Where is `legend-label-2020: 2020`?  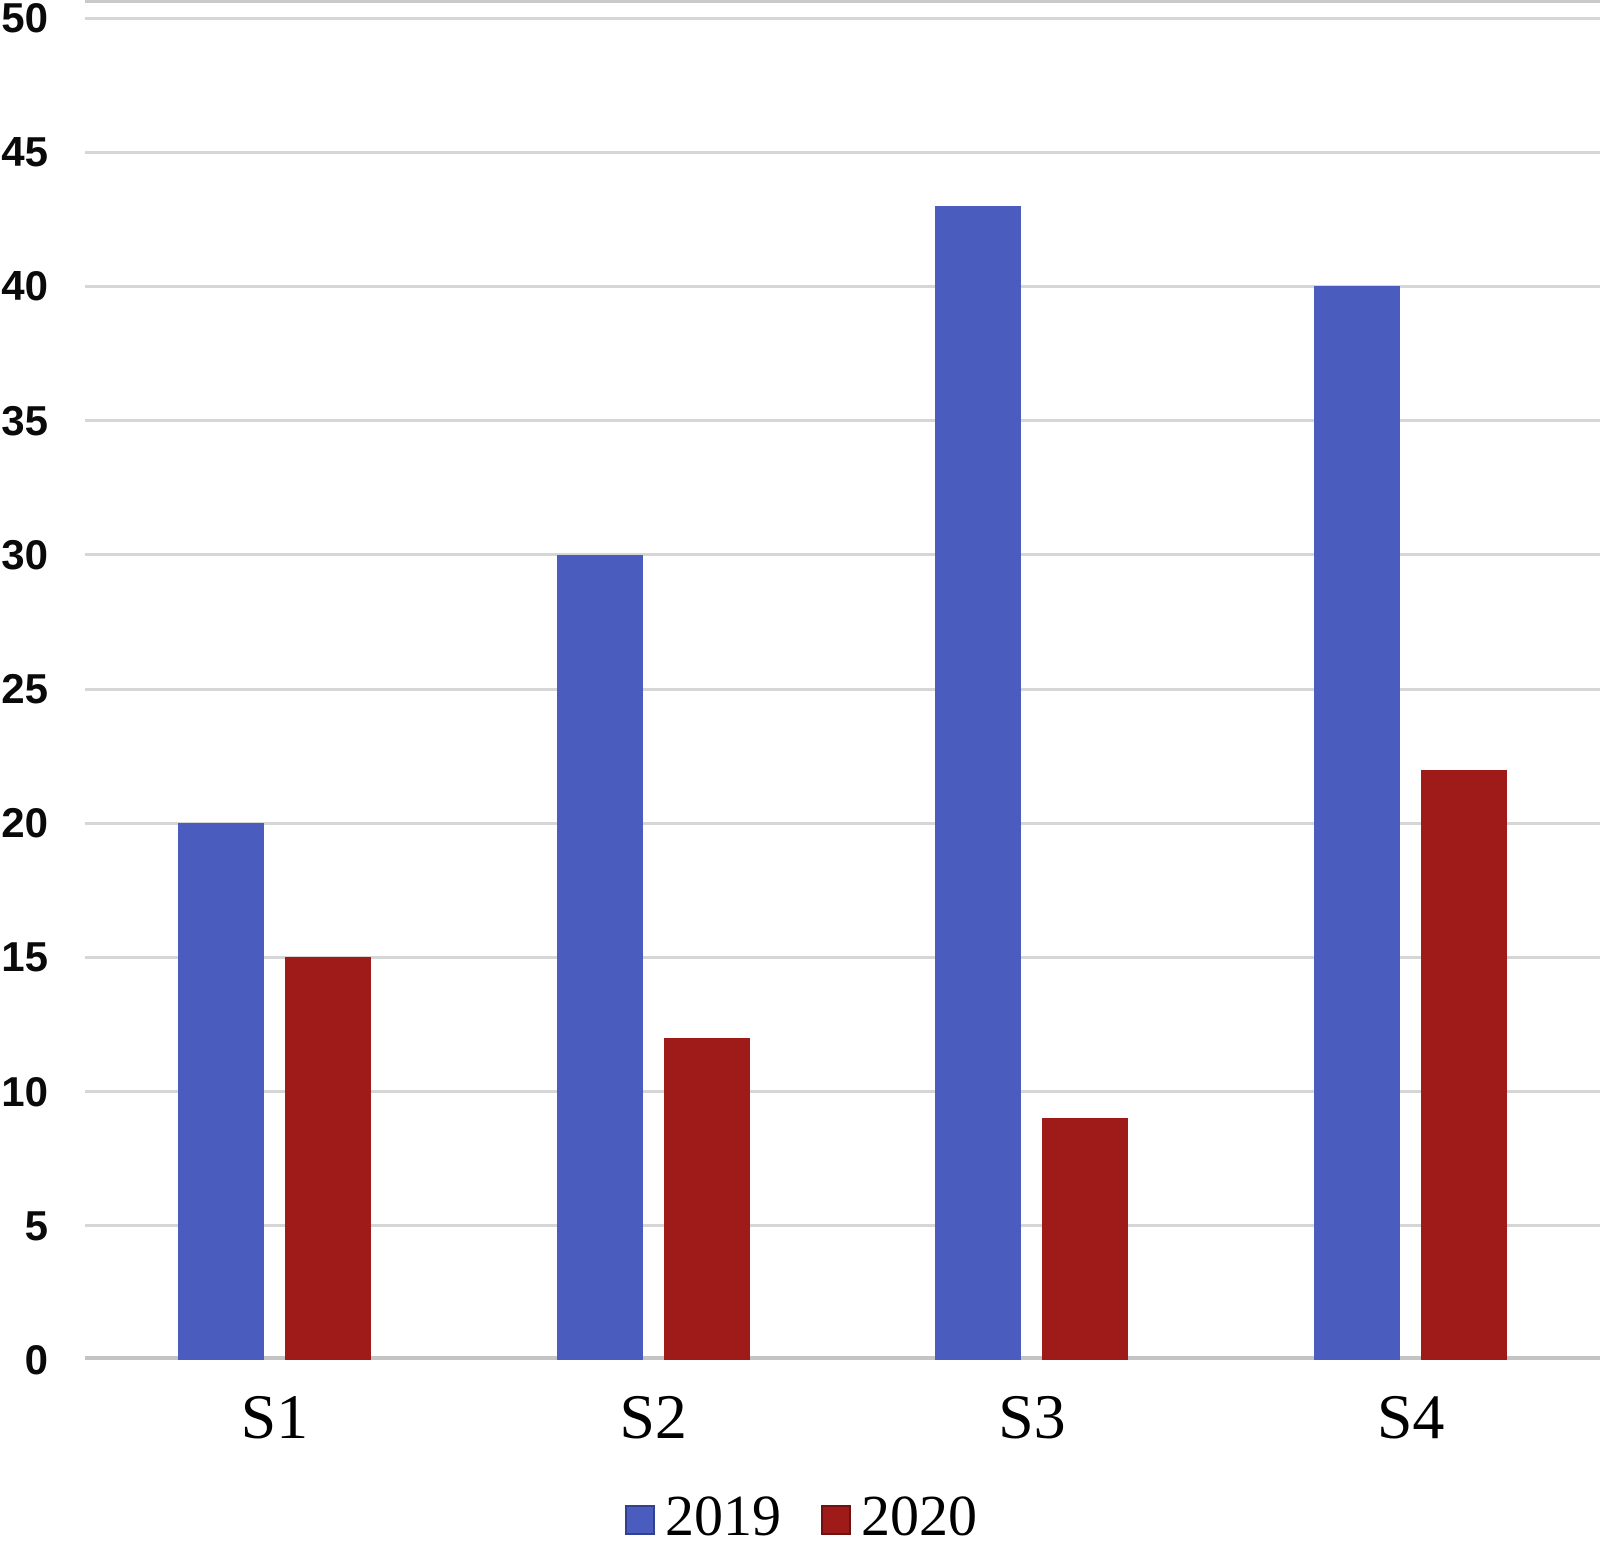
legend-label-2020: 2020 is located at coordinates (919, 1514).